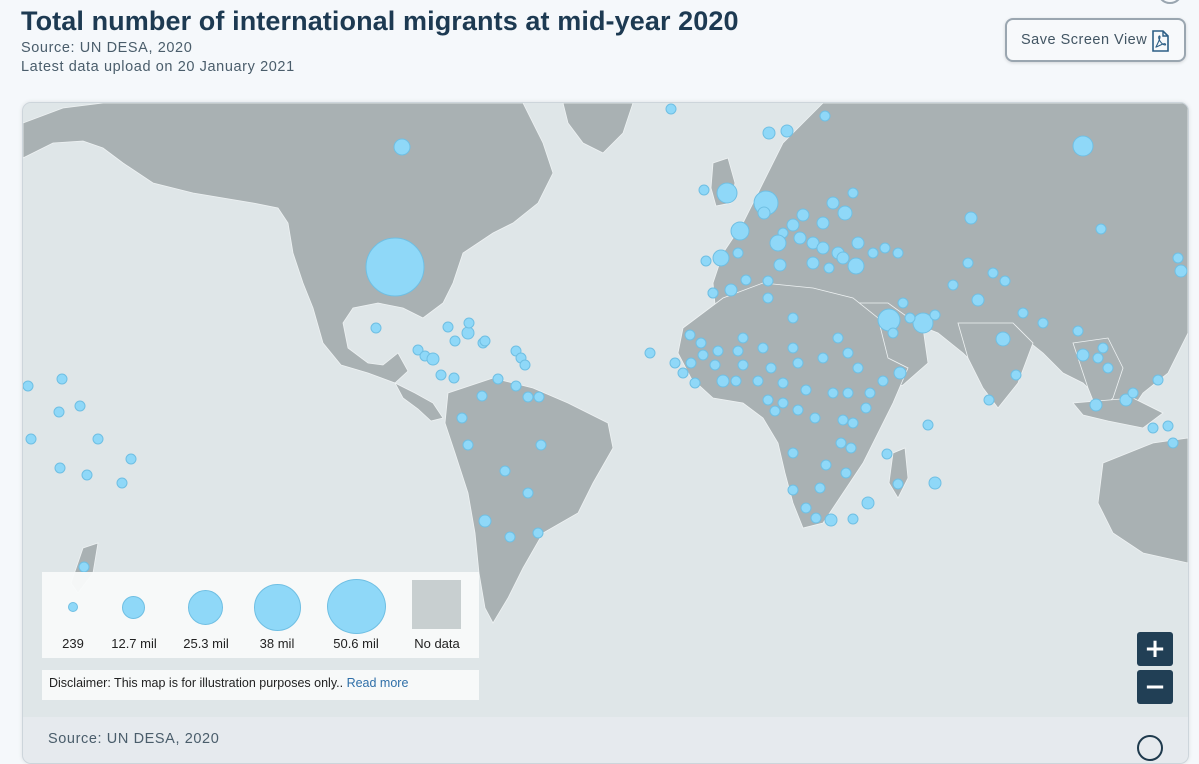  Describe the element at coordinates (1150, 748) in the screenshot. I see `footer-info-icon` at that location.